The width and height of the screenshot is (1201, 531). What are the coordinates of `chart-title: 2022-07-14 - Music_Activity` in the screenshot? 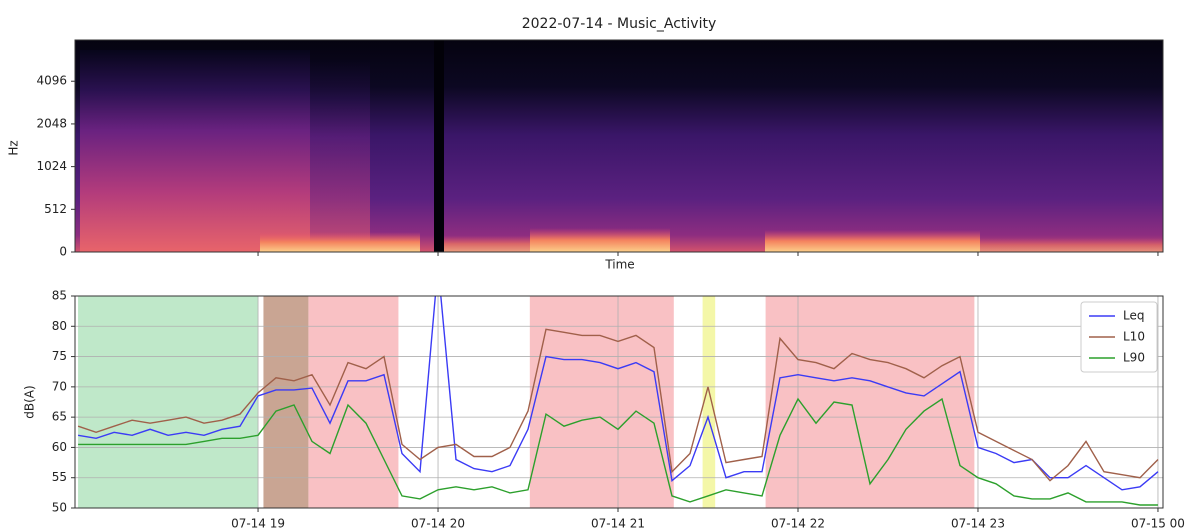 It's located at (619, 24).